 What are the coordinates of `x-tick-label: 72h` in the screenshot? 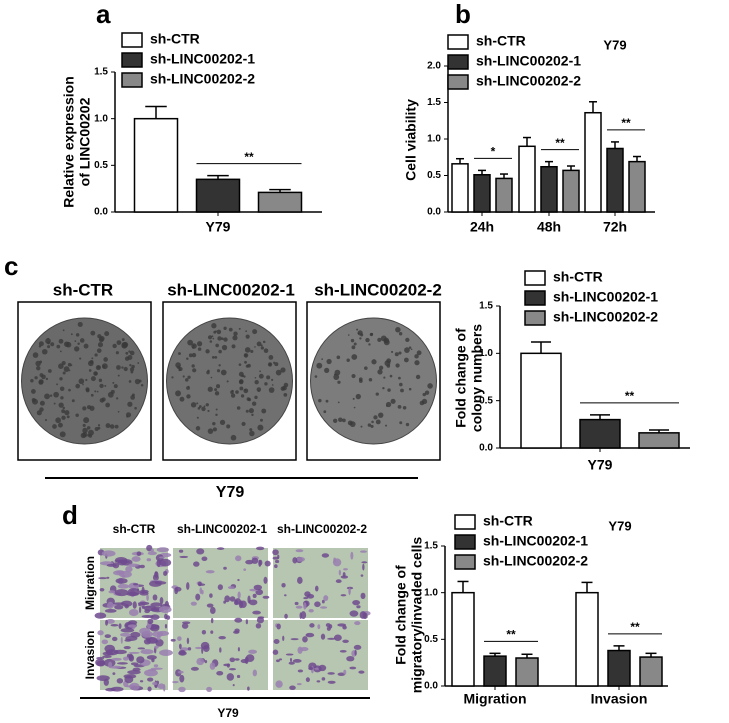 It's located at (615, 227).